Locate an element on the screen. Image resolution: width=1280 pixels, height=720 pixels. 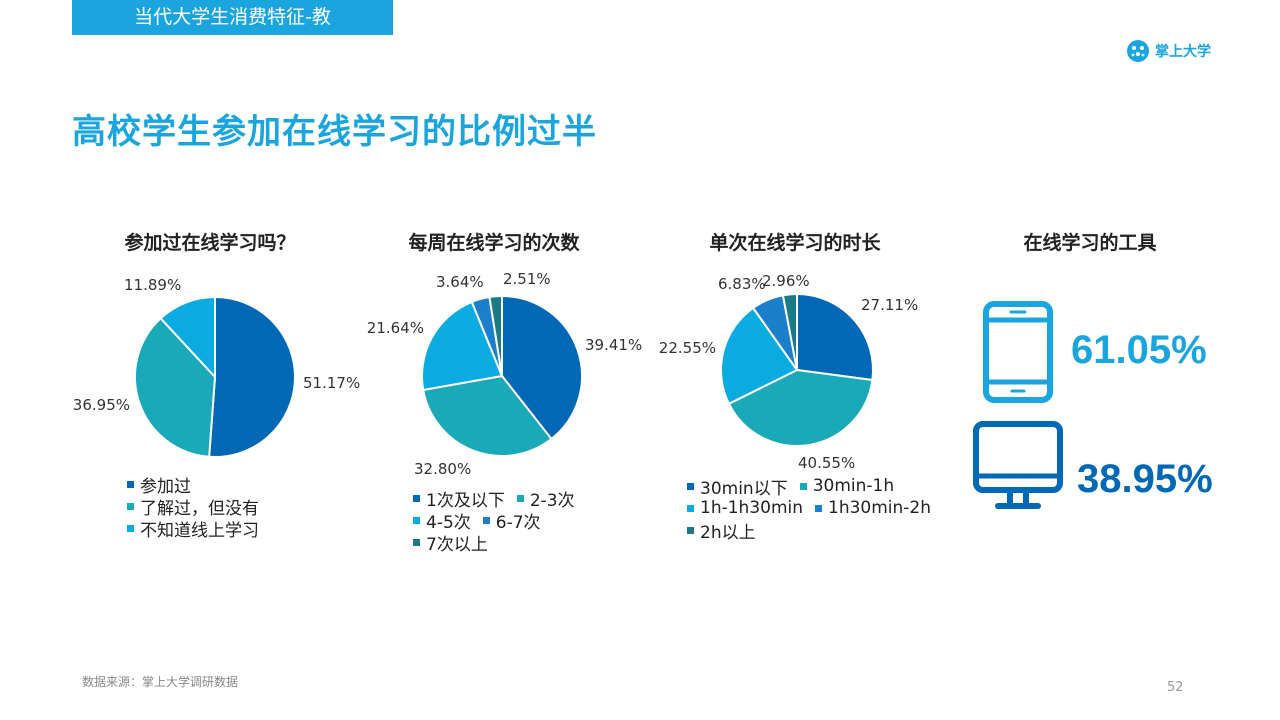
data-source-note: 数据来源：掌上大学调研数据 is located at coordinates (160, 682).